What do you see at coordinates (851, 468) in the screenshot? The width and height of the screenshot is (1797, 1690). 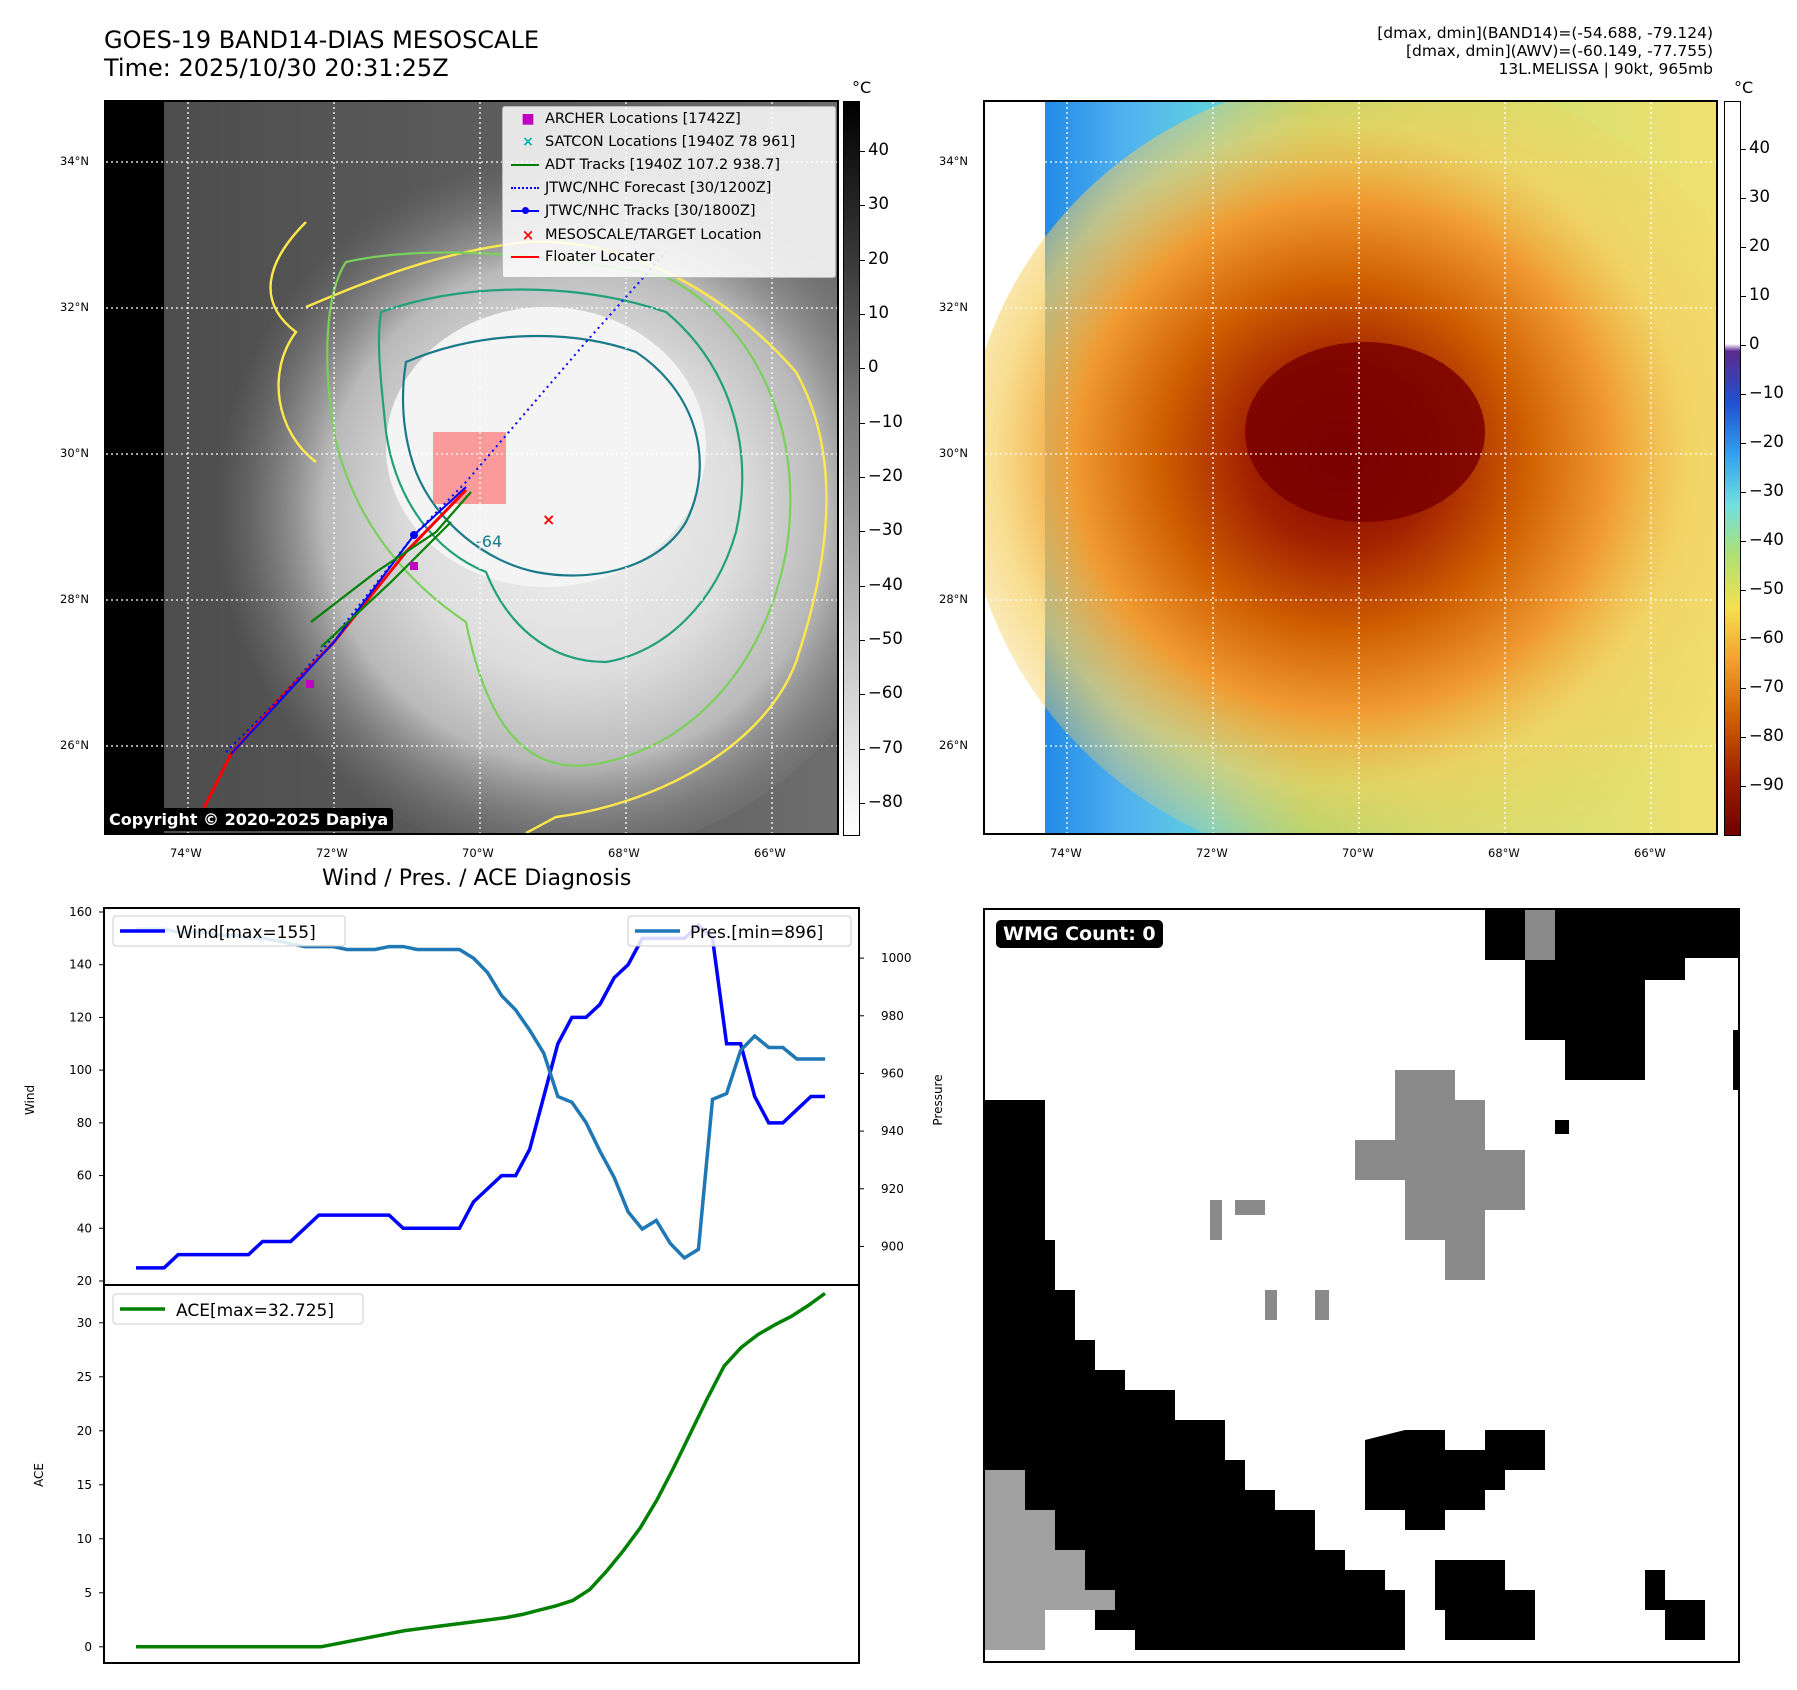 I see `colorbar-left` at bounding box center [851, 468].